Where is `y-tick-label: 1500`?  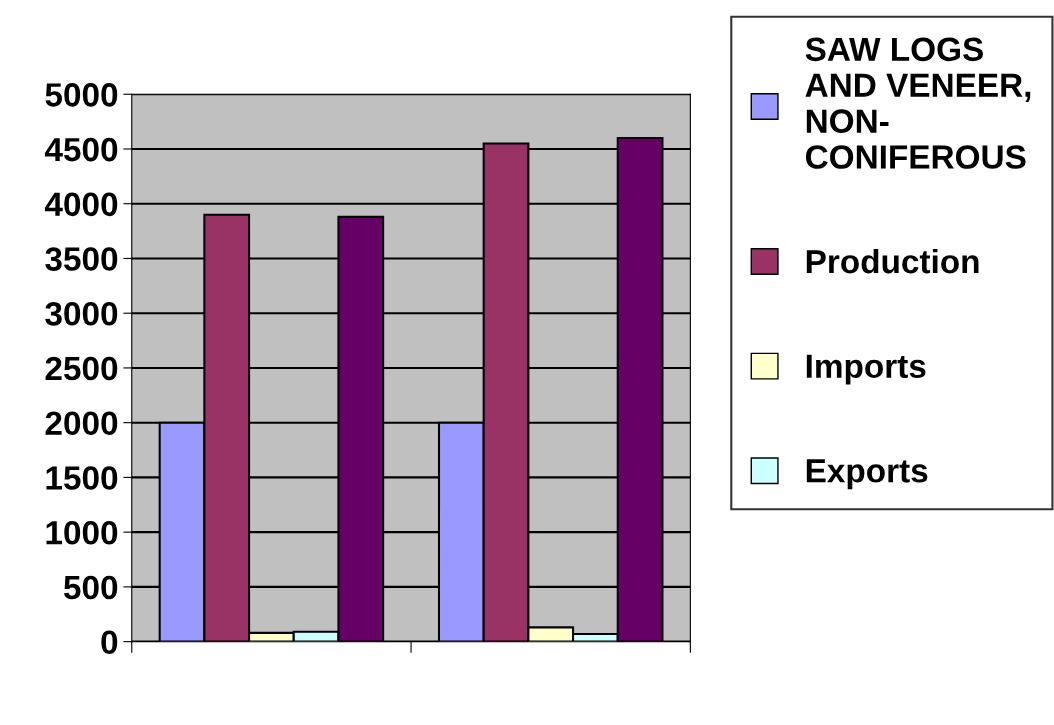
y-tick-label: 1500 is located at coordinates (82, 478).